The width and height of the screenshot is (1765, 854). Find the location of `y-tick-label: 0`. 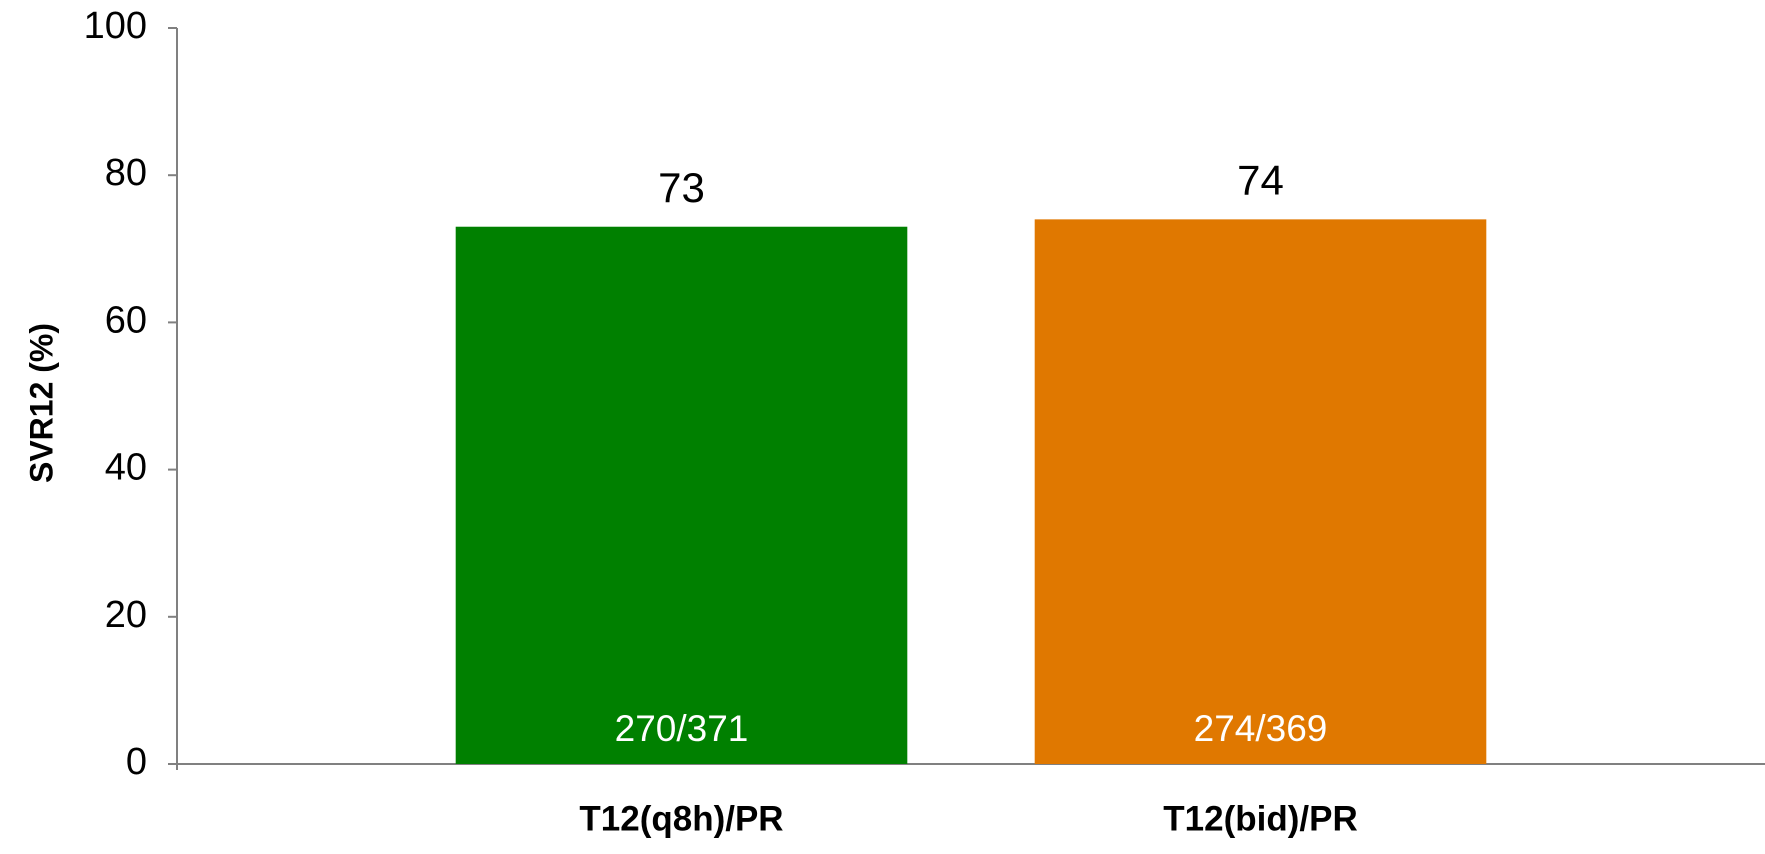

y-tick-label: 0 is located at coordinates (136, 762).